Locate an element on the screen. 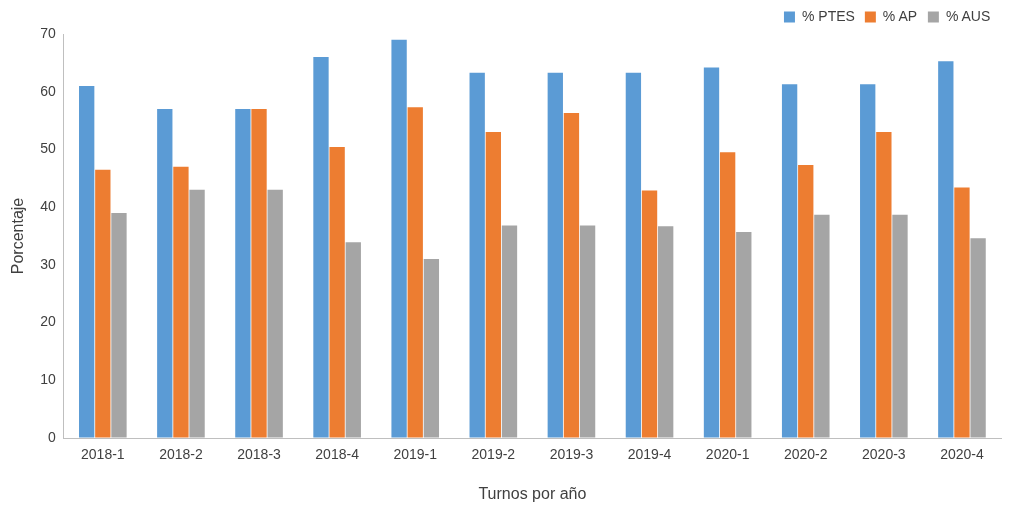 The height and width of the screenshot is (513, 1011). x-tick-label: 2019-1 is located at coordinates (415, 454).